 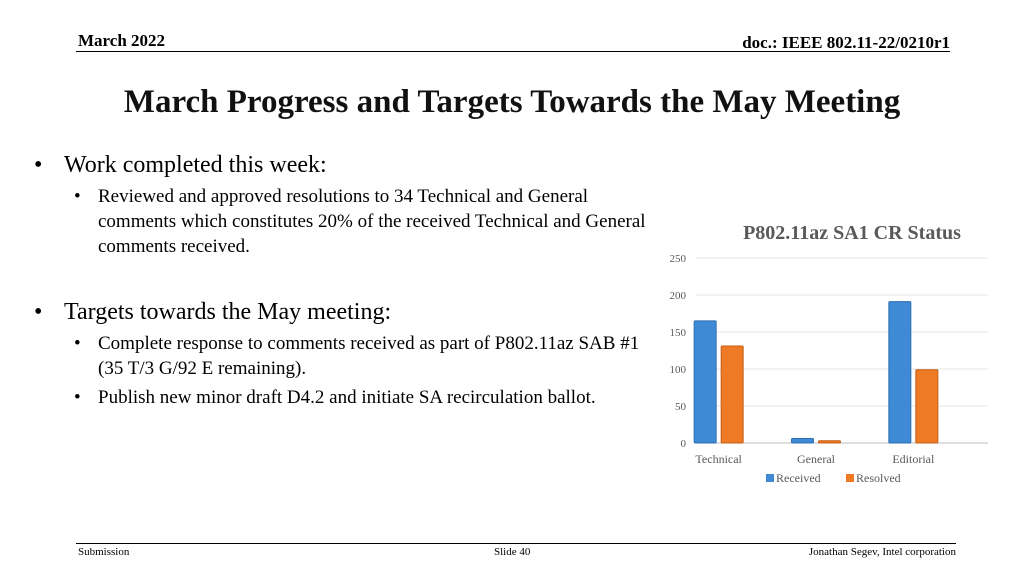 What do you see at coordinates (516, 543) in the screenshot?
I see `footer-divider` at bounding box center [516, 543].